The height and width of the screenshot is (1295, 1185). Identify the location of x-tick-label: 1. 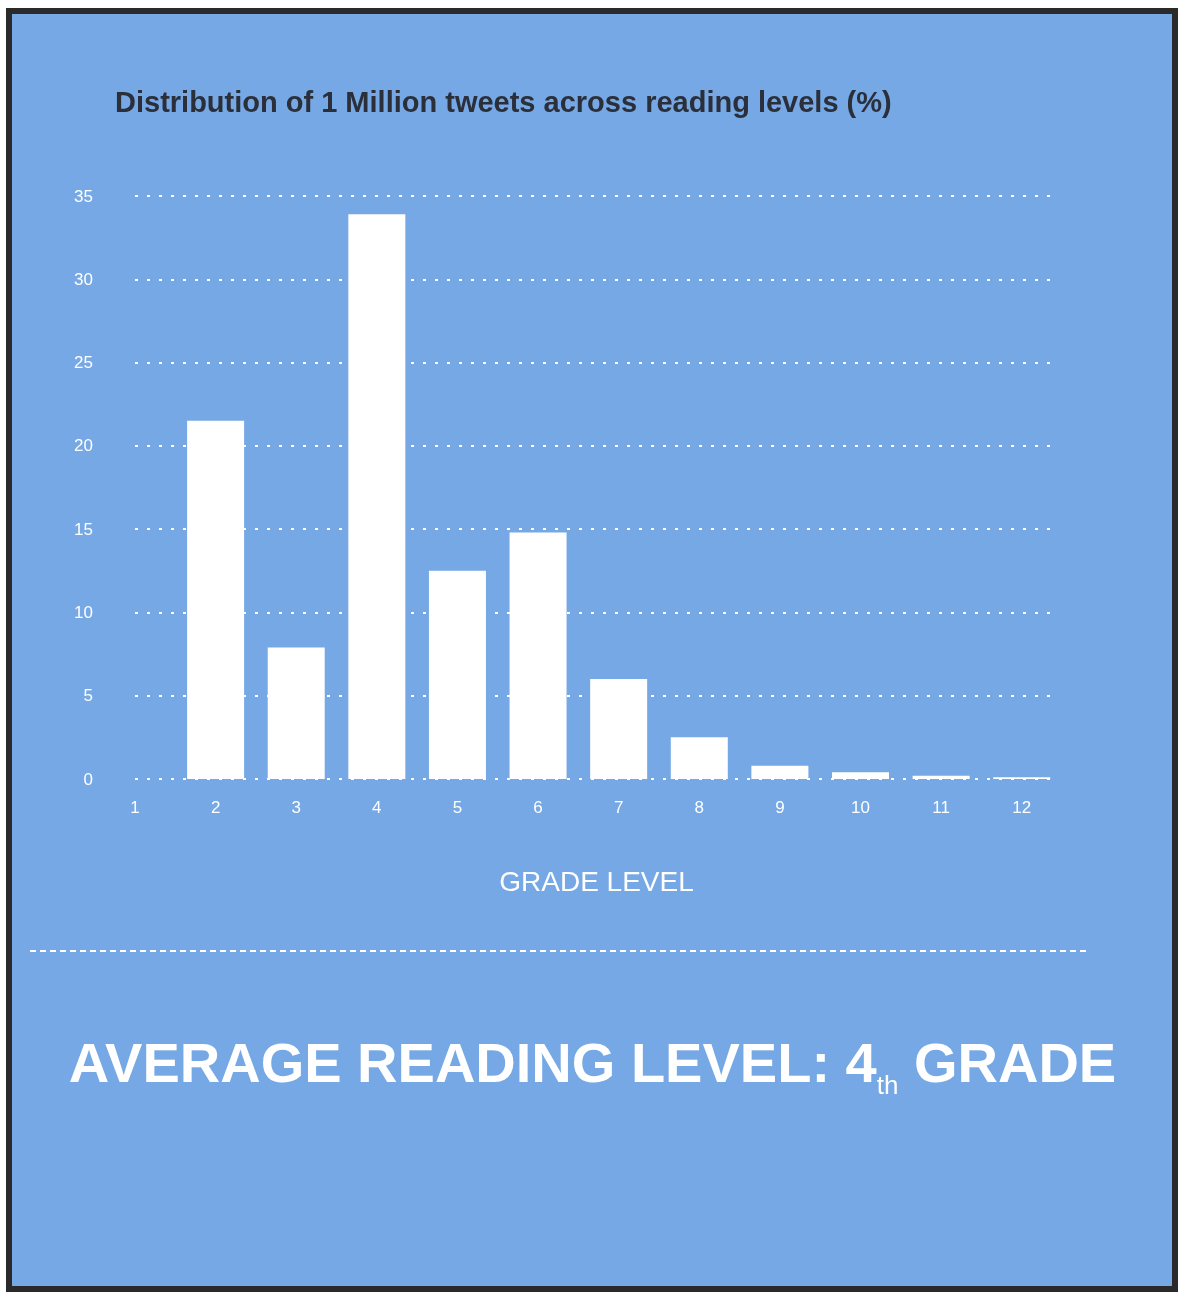
(135, 807).